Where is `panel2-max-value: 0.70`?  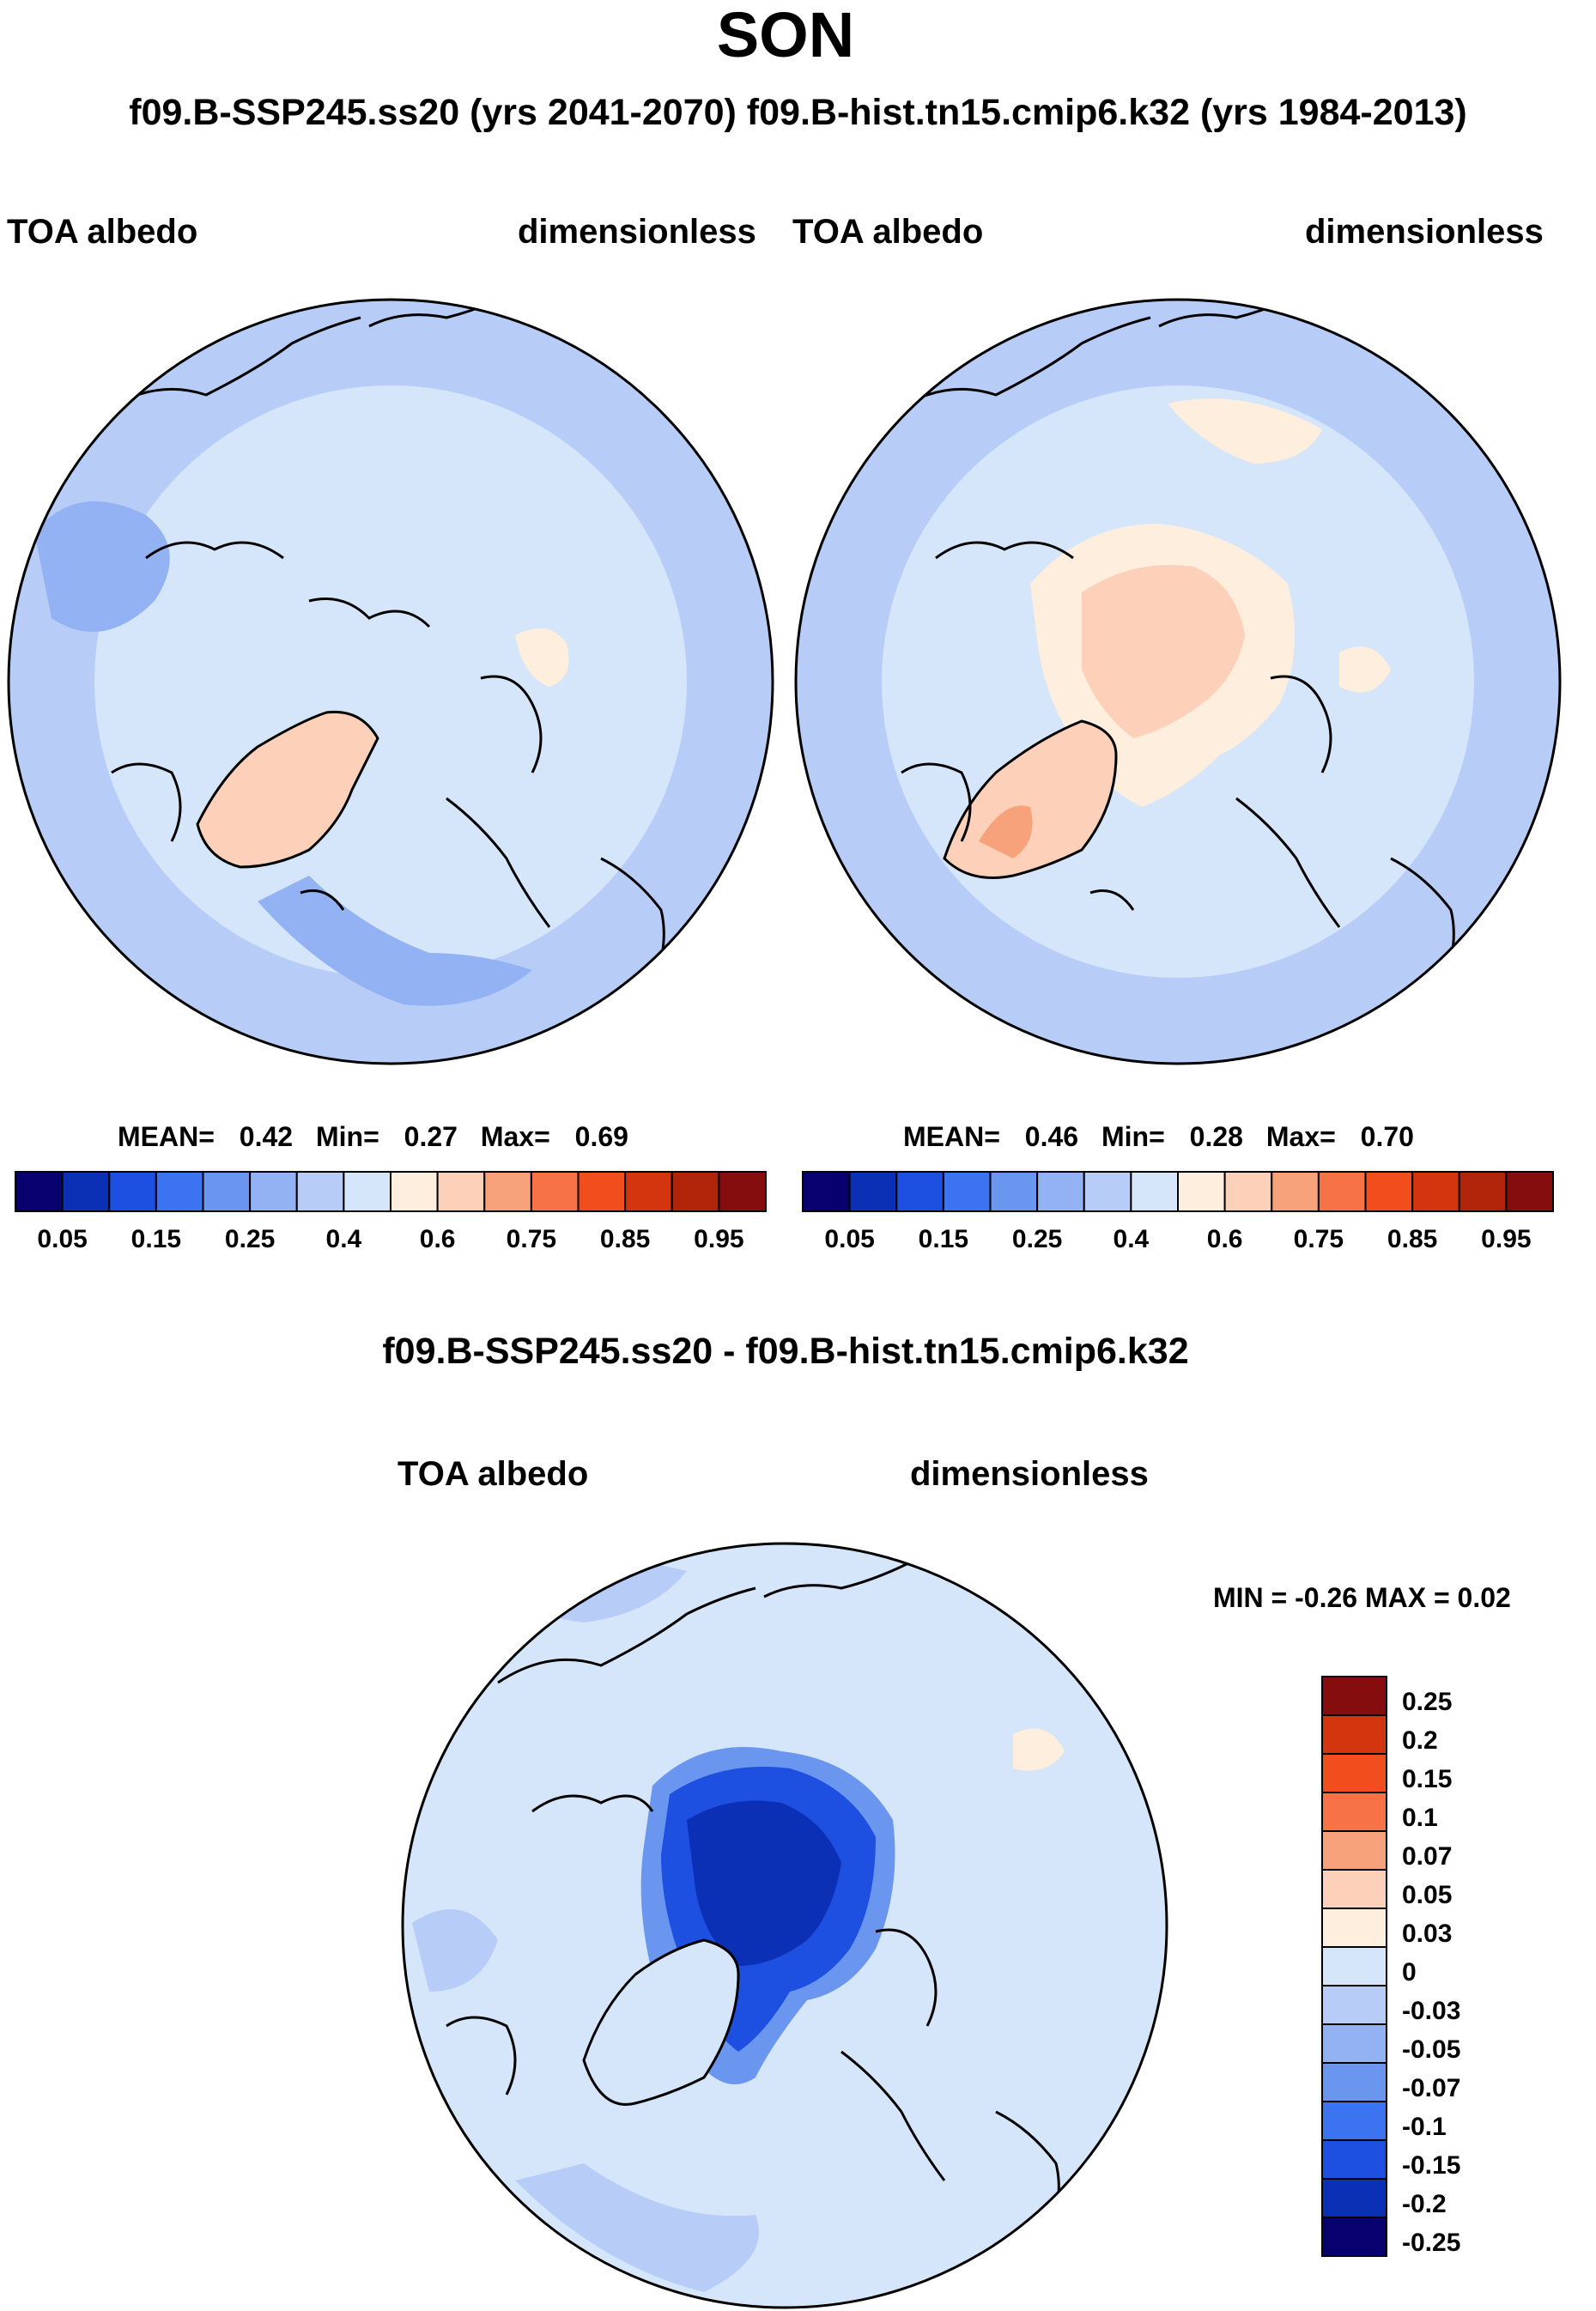
panel2-max-value: 0.70 is located at coordinates (1387, 1136).